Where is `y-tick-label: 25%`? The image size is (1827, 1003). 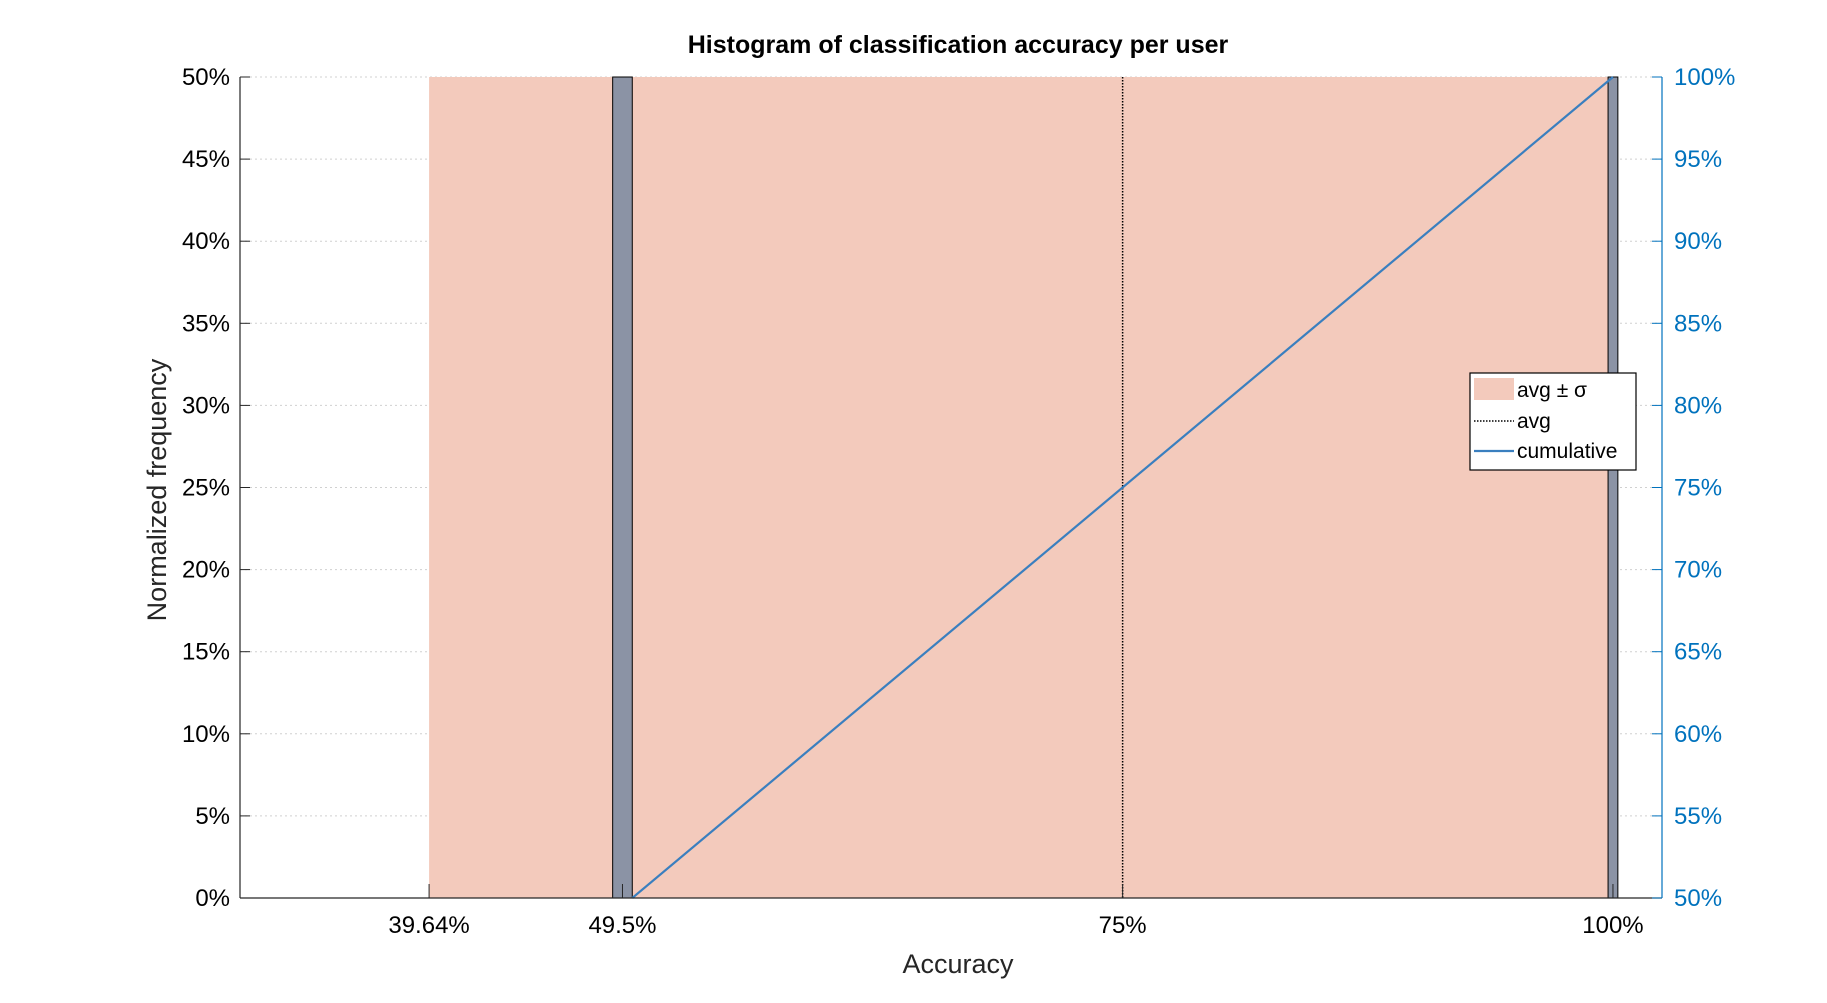
y-tick-label: 25% is located at coordinates (206, 488).